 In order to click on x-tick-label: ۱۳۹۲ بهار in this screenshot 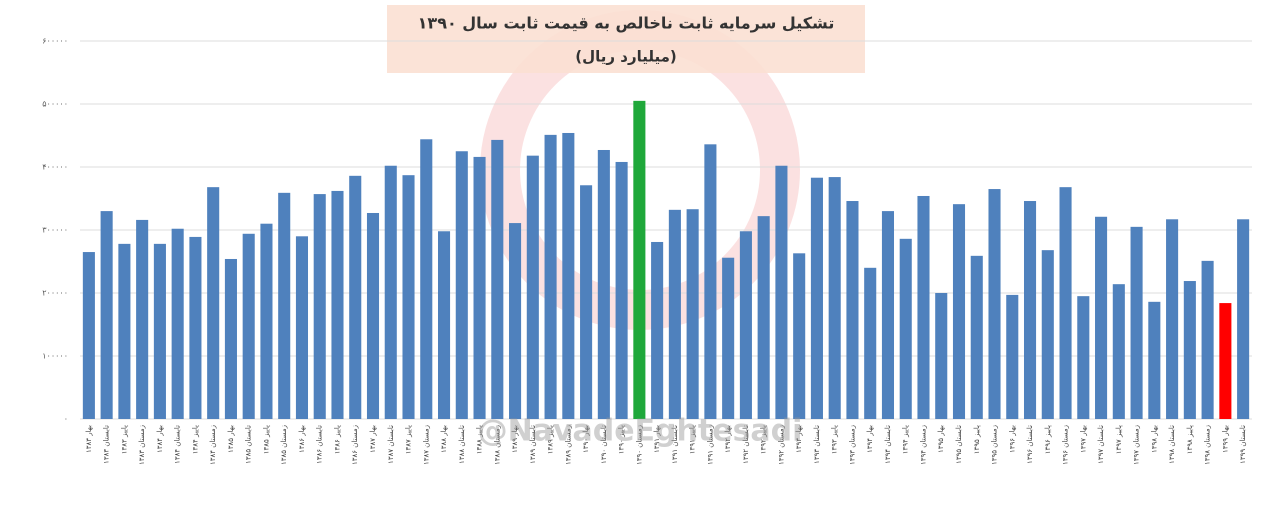, I will do `click(728, 439)`.